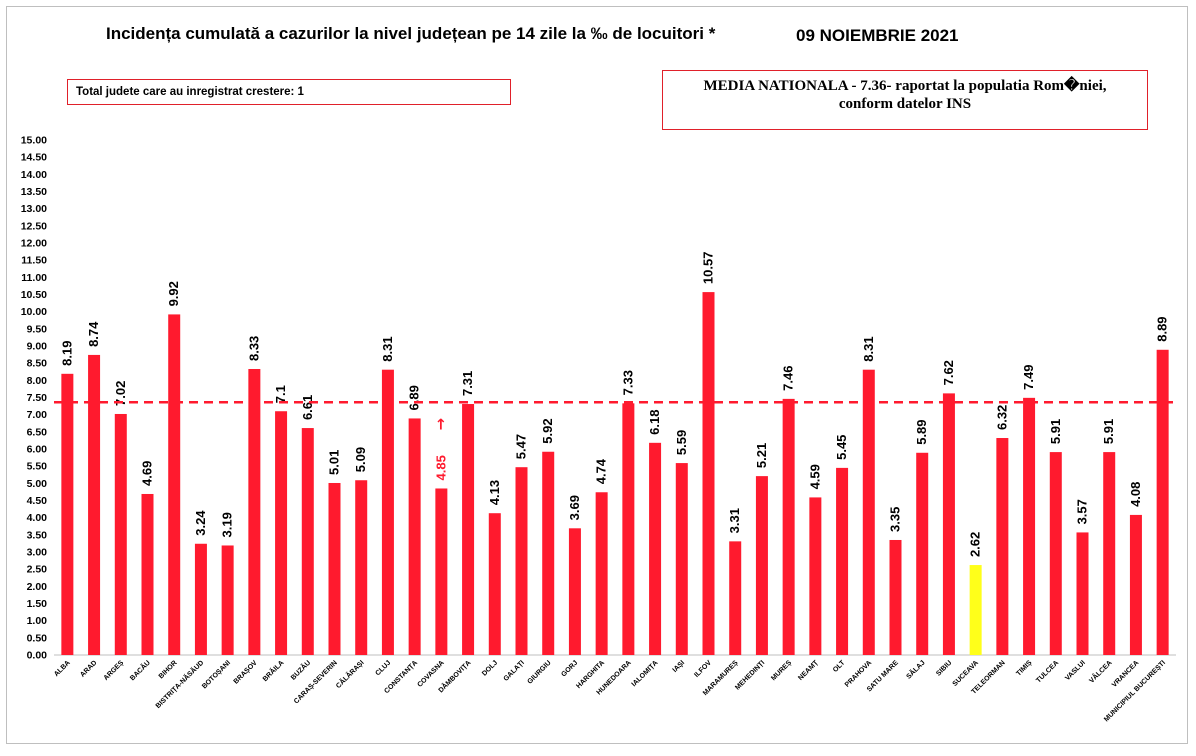 This screenshot has height=756, width=1196. I want to click on y-tick-label: 12.50, so click(34, 226).